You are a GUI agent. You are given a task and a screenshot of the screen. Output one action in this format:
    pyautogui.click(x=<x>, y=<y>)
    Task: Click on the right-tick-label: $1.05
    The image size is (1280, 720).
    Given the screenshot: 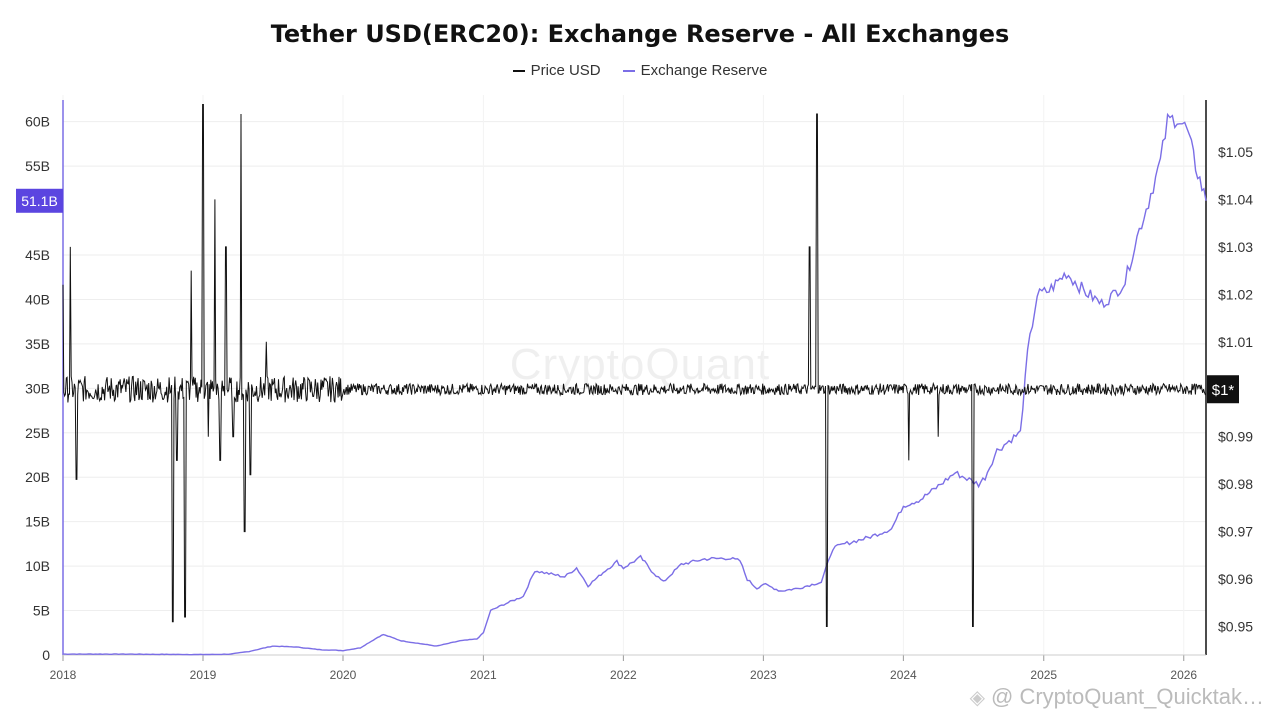 What is the action you would take?
    pyautogui.click(x=1235, y=152)
    